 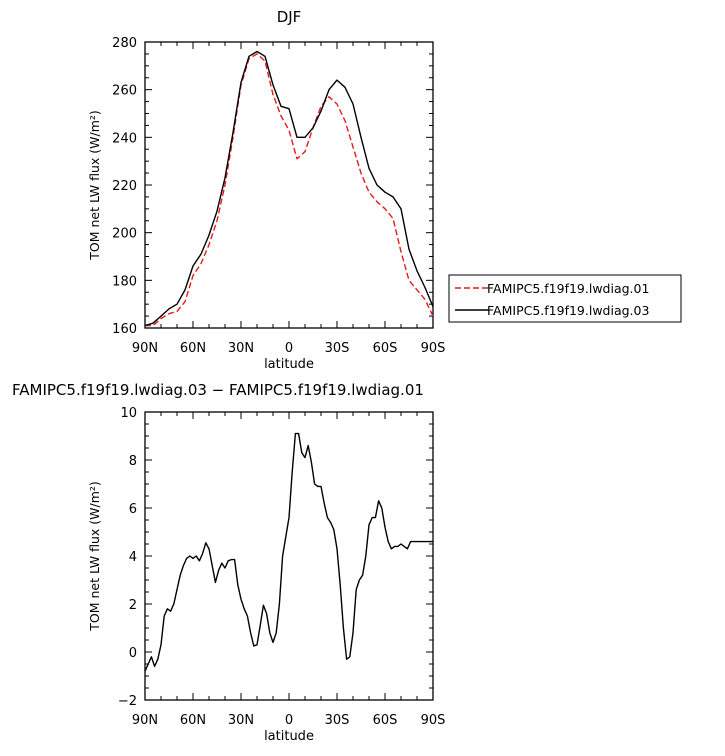 I want to click on y-tick-label: 4, so click(x=133, y=557).